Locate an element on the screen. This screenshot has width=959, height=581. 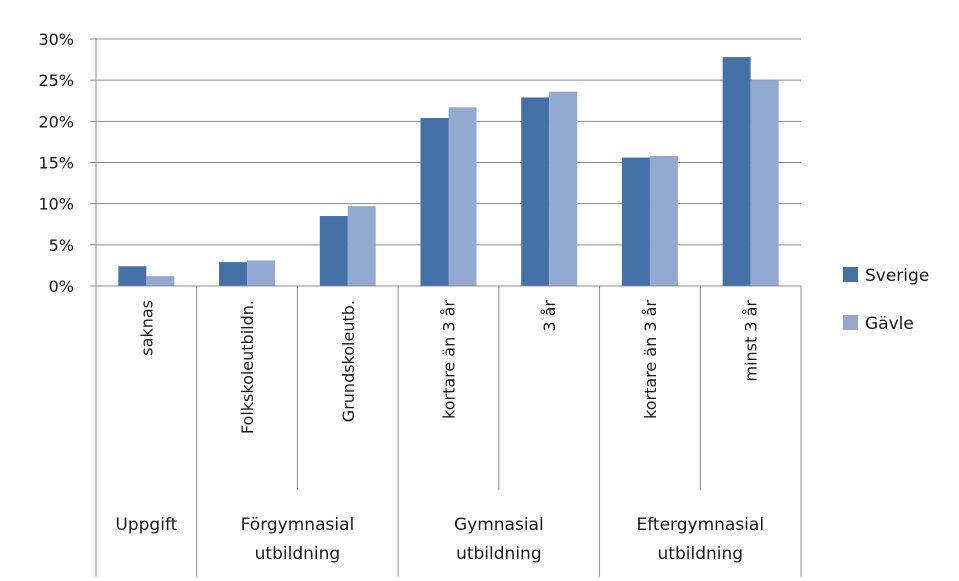
y-tick-label: 10% is located at coordinates (56, 204).